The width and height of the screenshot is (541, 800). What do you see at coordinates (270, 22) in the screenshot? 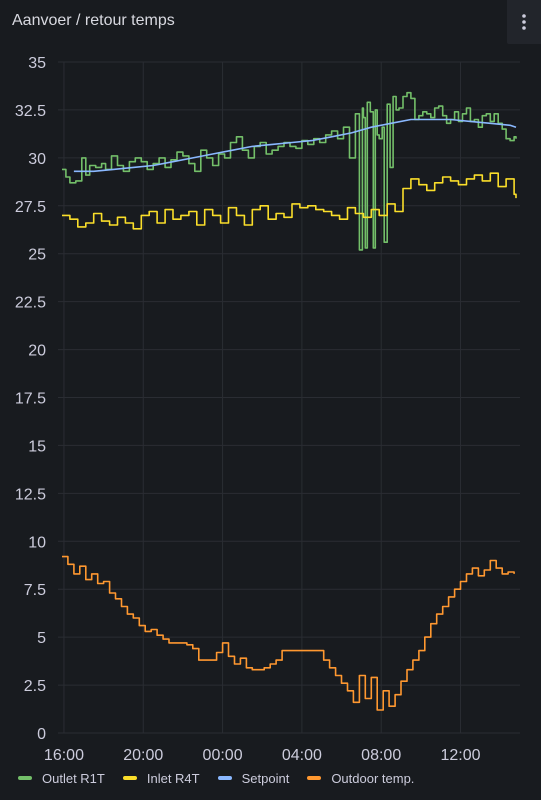
I see `panel-header: Aanvoer / retour temps` at bounding box center [270, 22].